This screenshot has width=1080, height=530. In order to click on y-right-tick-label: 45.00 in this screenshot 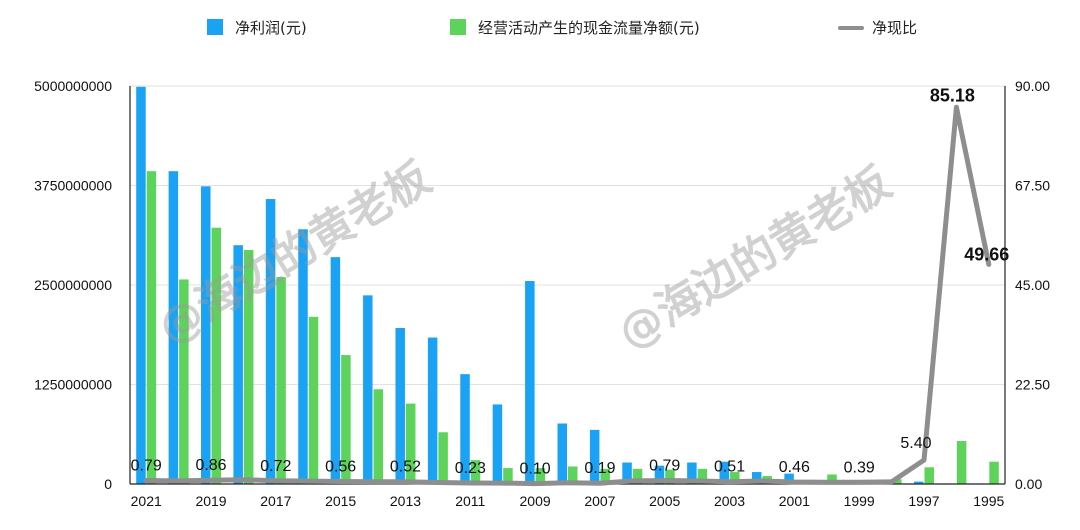, I will do `click(1032, 285)`.